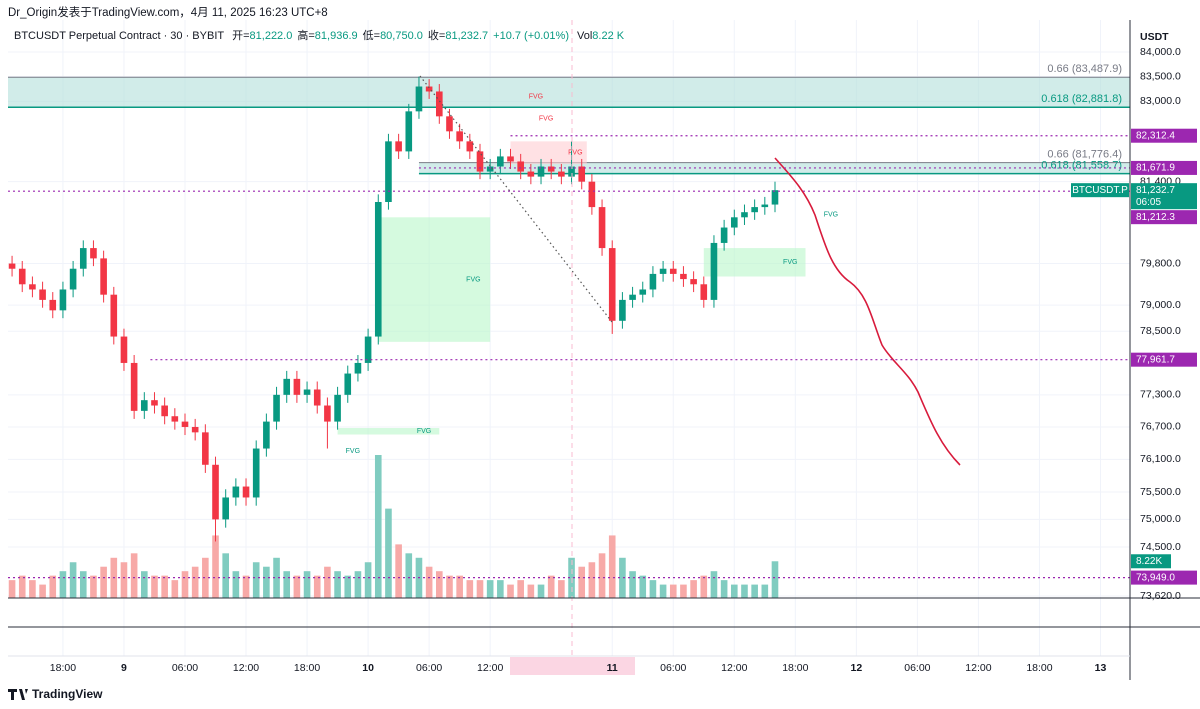 This screenshot has width=1200, height=709. What do you see at coordinates (1100, 190) in the screenshot?
I see `symbol-tag-label: BTCUSDT.P` at bounding box center [1100, 190].